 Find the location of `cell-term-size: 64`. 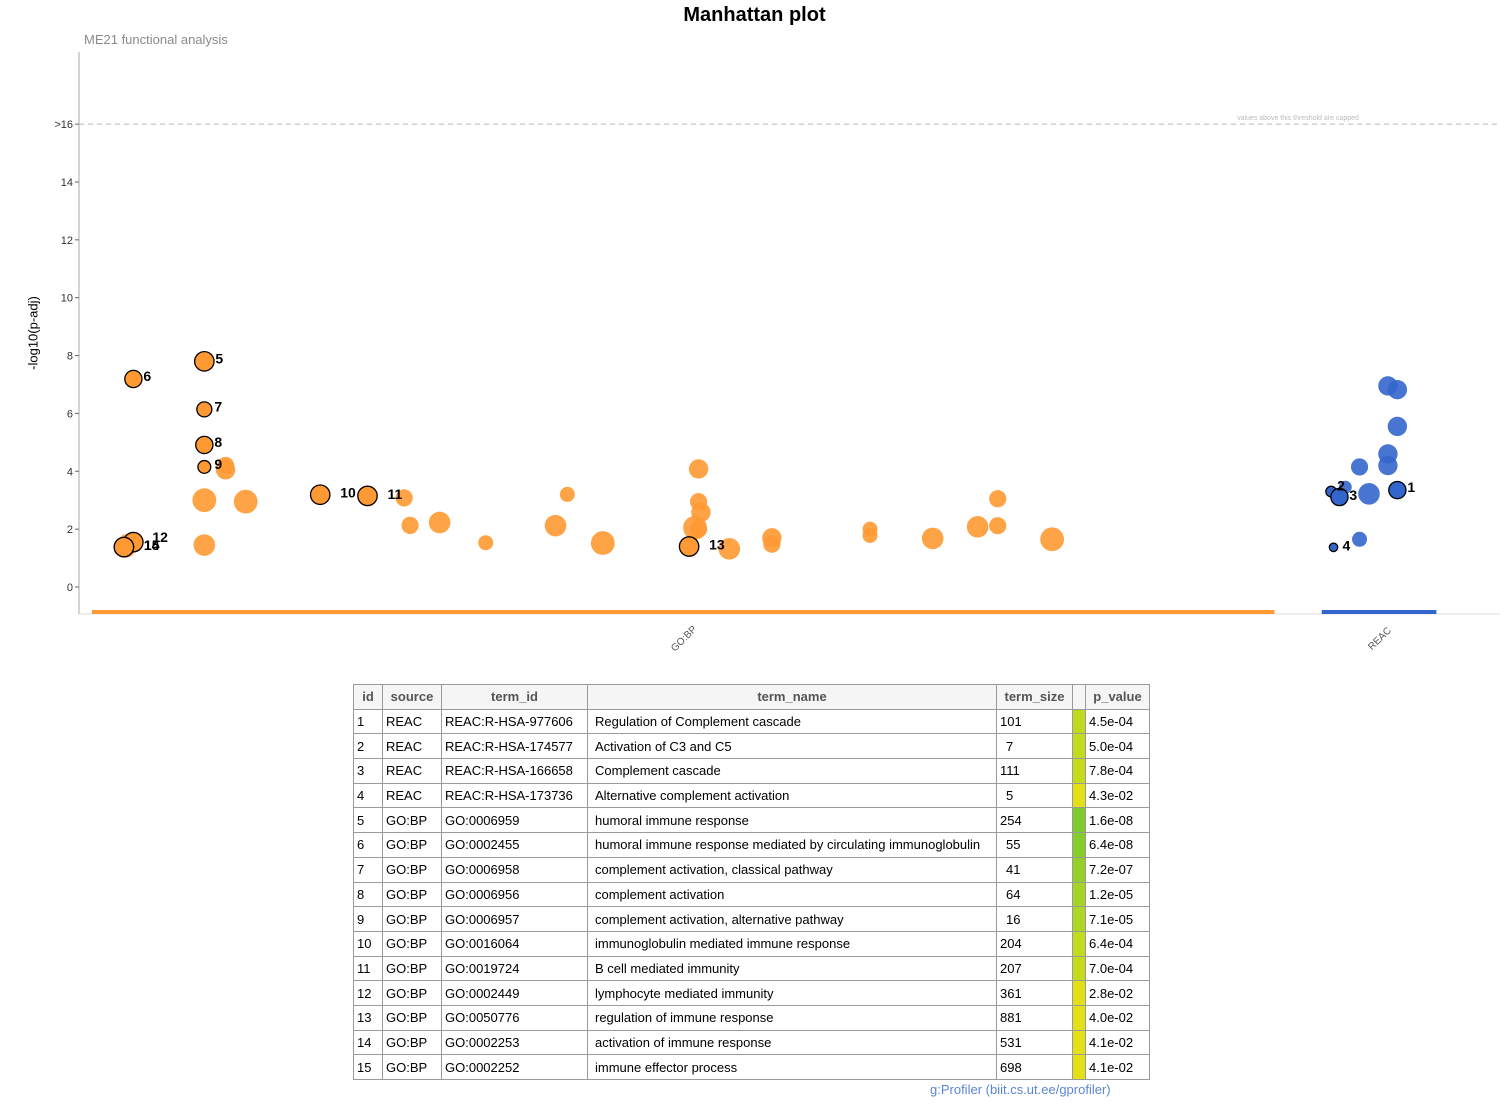

cell-term-size: 64 is located at coordinates (1034, 894).